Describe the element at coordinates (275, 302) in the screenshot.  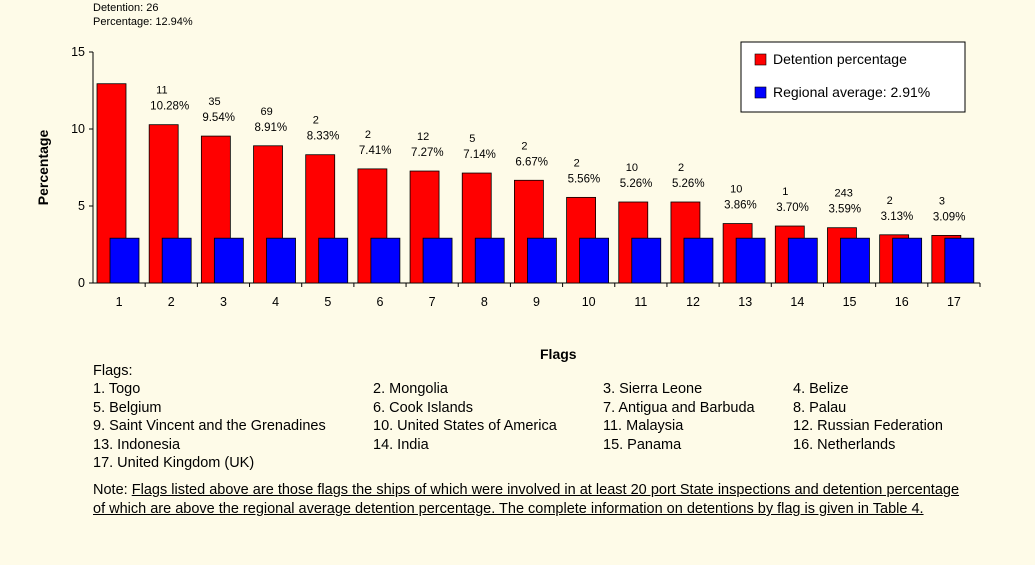
I see `x-tick-label: 4` at that location.